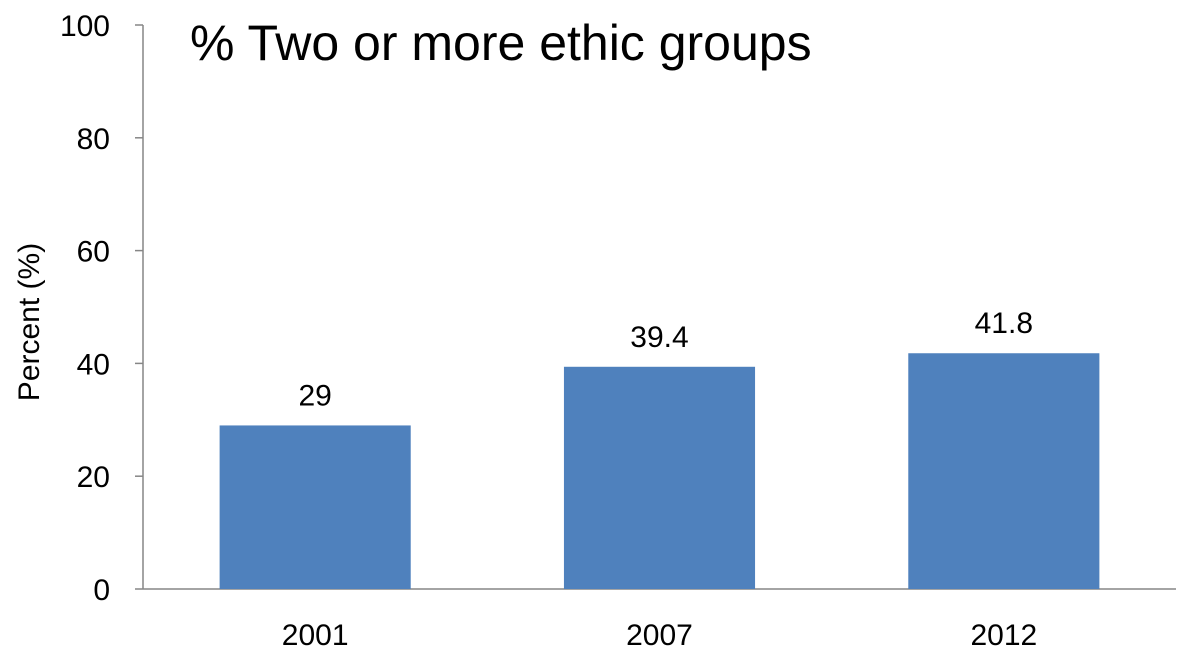  I want to click on chart-title: % Two or more ethic groups, so click(501, 43).